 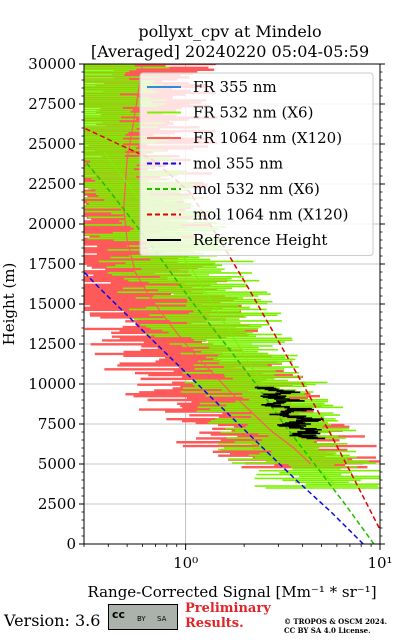 I want to click on legend-label: FR 1064 nm (X120), so click(x=267, y=138).